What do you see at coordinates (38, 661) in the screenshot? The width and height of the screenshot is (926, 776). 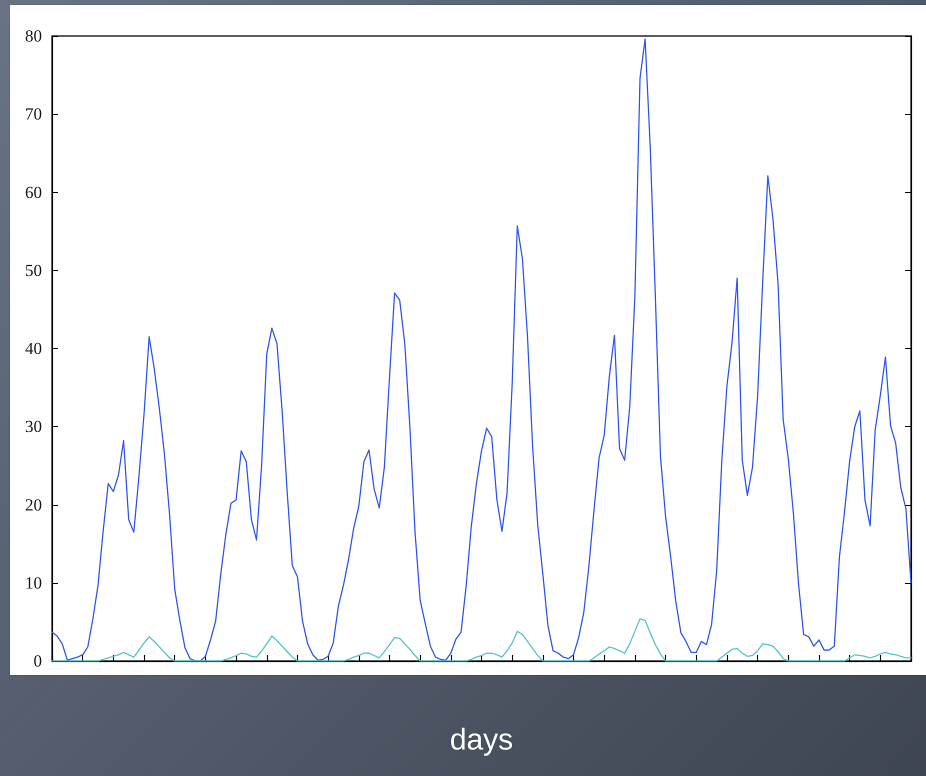 I see `y-tick-label: 0` at bounding box center [38, 661].